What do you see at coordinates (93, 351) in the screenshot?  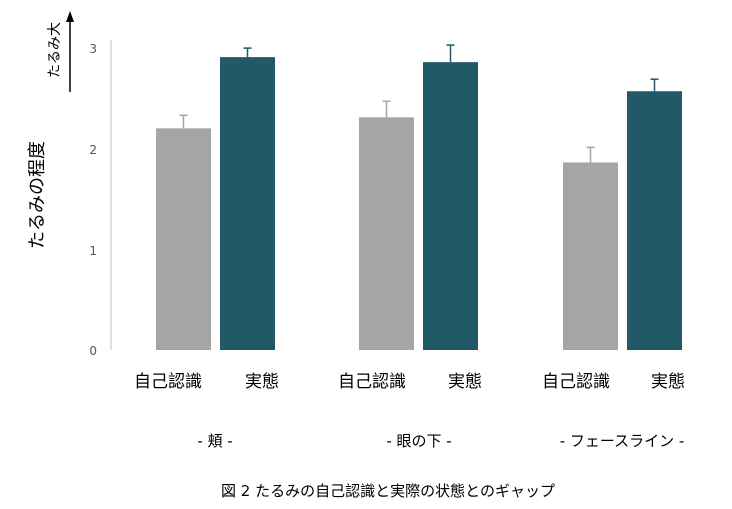 I see `y-tick-0: 0` at bounding box center [93, 351].